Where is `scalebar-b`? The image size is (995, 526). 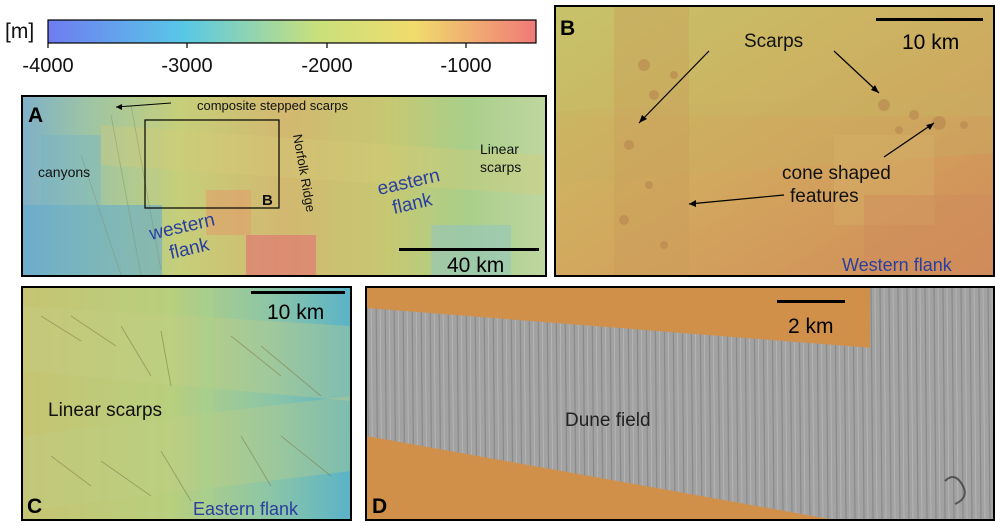 scalebar-b is located at coordinates (929, 19).